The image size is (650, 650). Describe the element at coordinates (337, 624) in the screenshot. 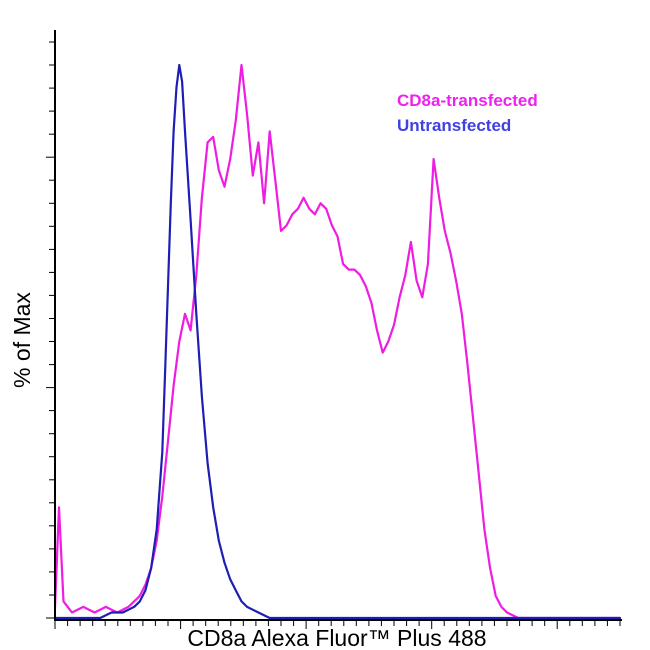

I see `x-axis-ticks` at that location.